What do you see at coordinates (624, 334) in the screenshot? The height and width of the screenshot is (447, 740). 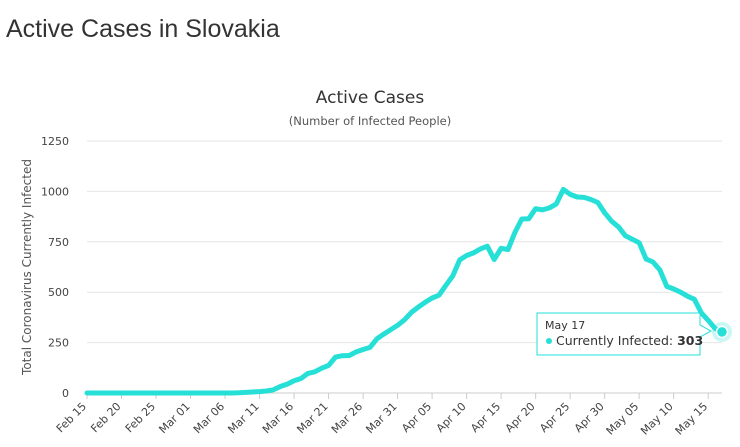 I see `tooltip-box` at bounding box center [624, 334].